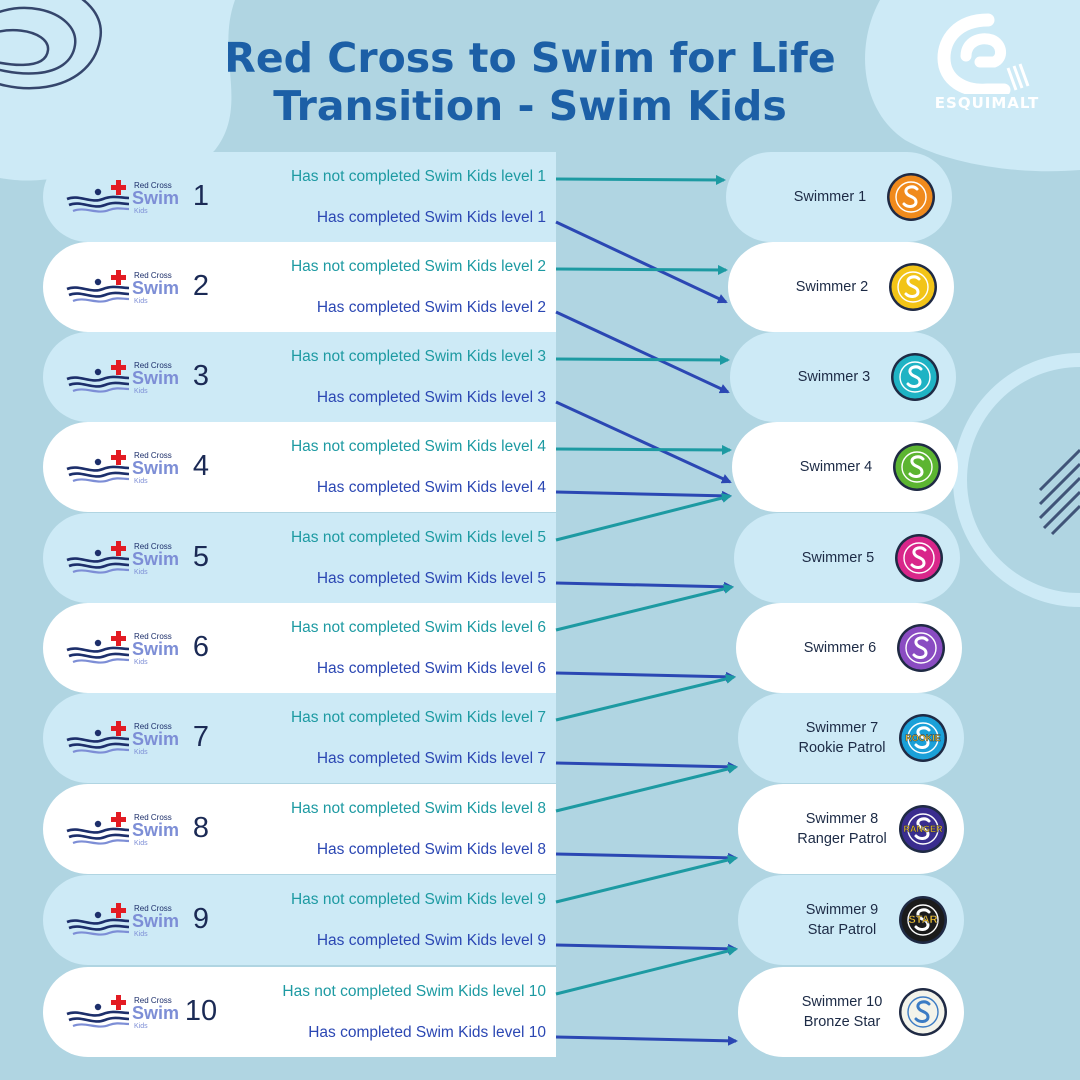 The height and width of the screenshot is (1080, 1080). Describe the element at coordinates (418, 266) in the screenshot. I see `not-completed-label: Has not completed Swim Kids level 2` at that location.